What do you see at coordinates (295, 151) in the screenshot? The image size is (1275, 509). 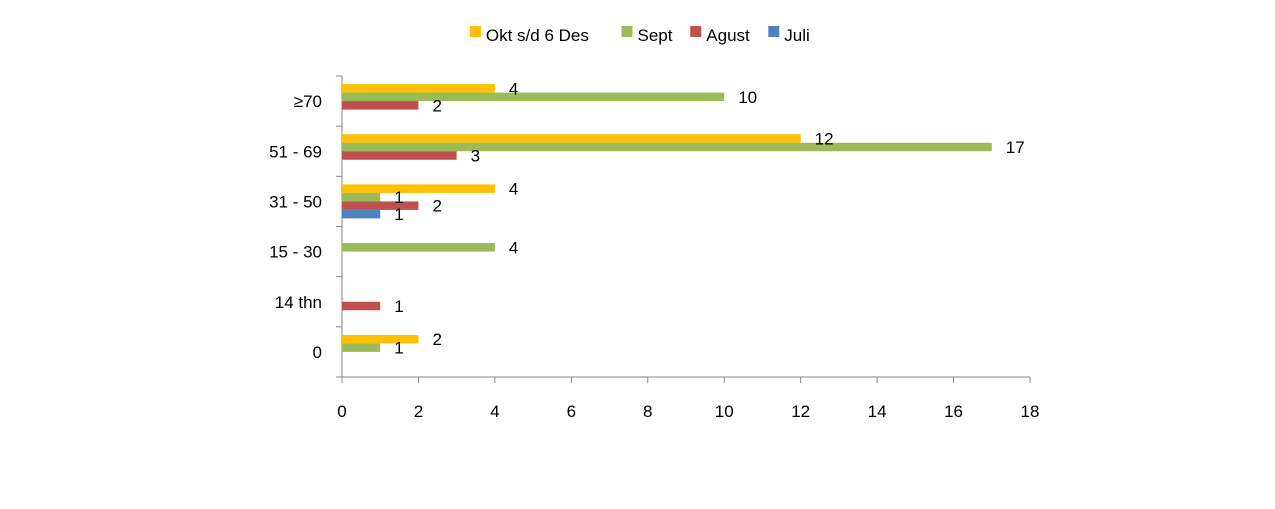 I see `y-tick-label: 51 - 69` at bounding box center [295, 151].